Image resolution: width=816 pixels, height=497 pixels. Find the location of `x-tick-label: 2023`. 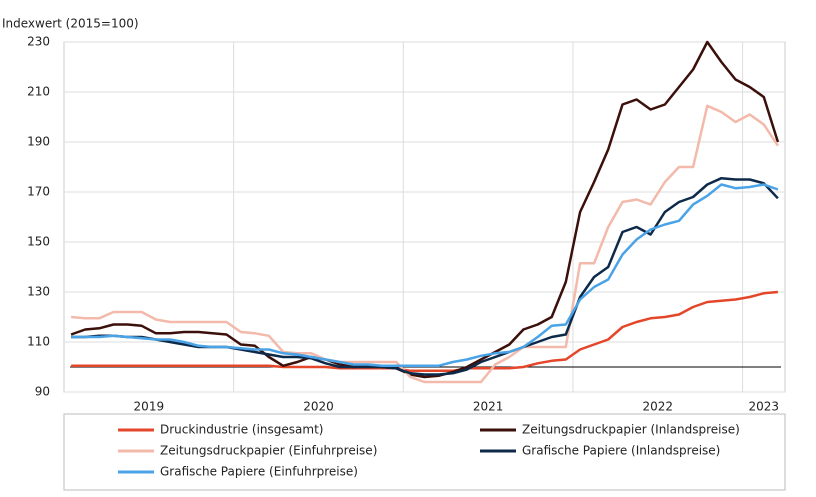

x-tick-label: 2023 is located at coordinates (764, 407).